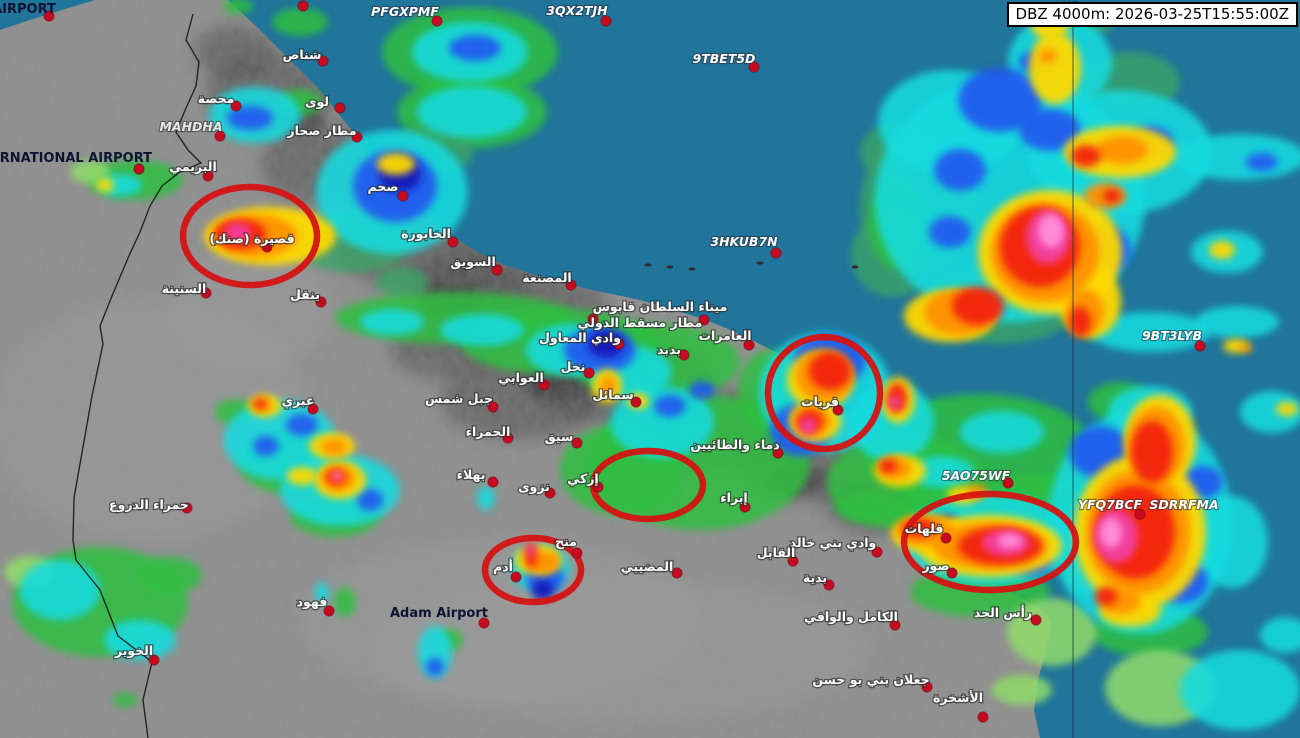 This screenshot has width=1300, height=738. Describe the element at coordinates (647, 566) in the screenshot. I see `town-label: المضيبي` at that location.